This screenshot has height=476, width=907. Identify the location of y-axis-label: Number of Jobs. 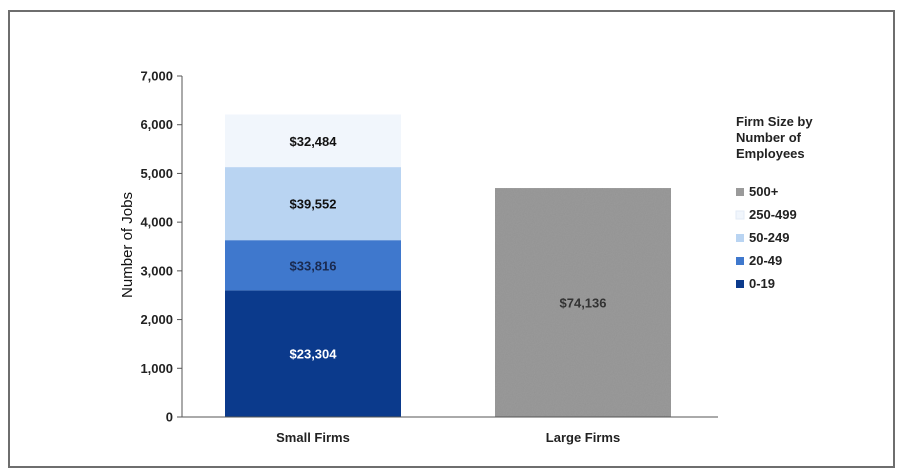
(127, 245).